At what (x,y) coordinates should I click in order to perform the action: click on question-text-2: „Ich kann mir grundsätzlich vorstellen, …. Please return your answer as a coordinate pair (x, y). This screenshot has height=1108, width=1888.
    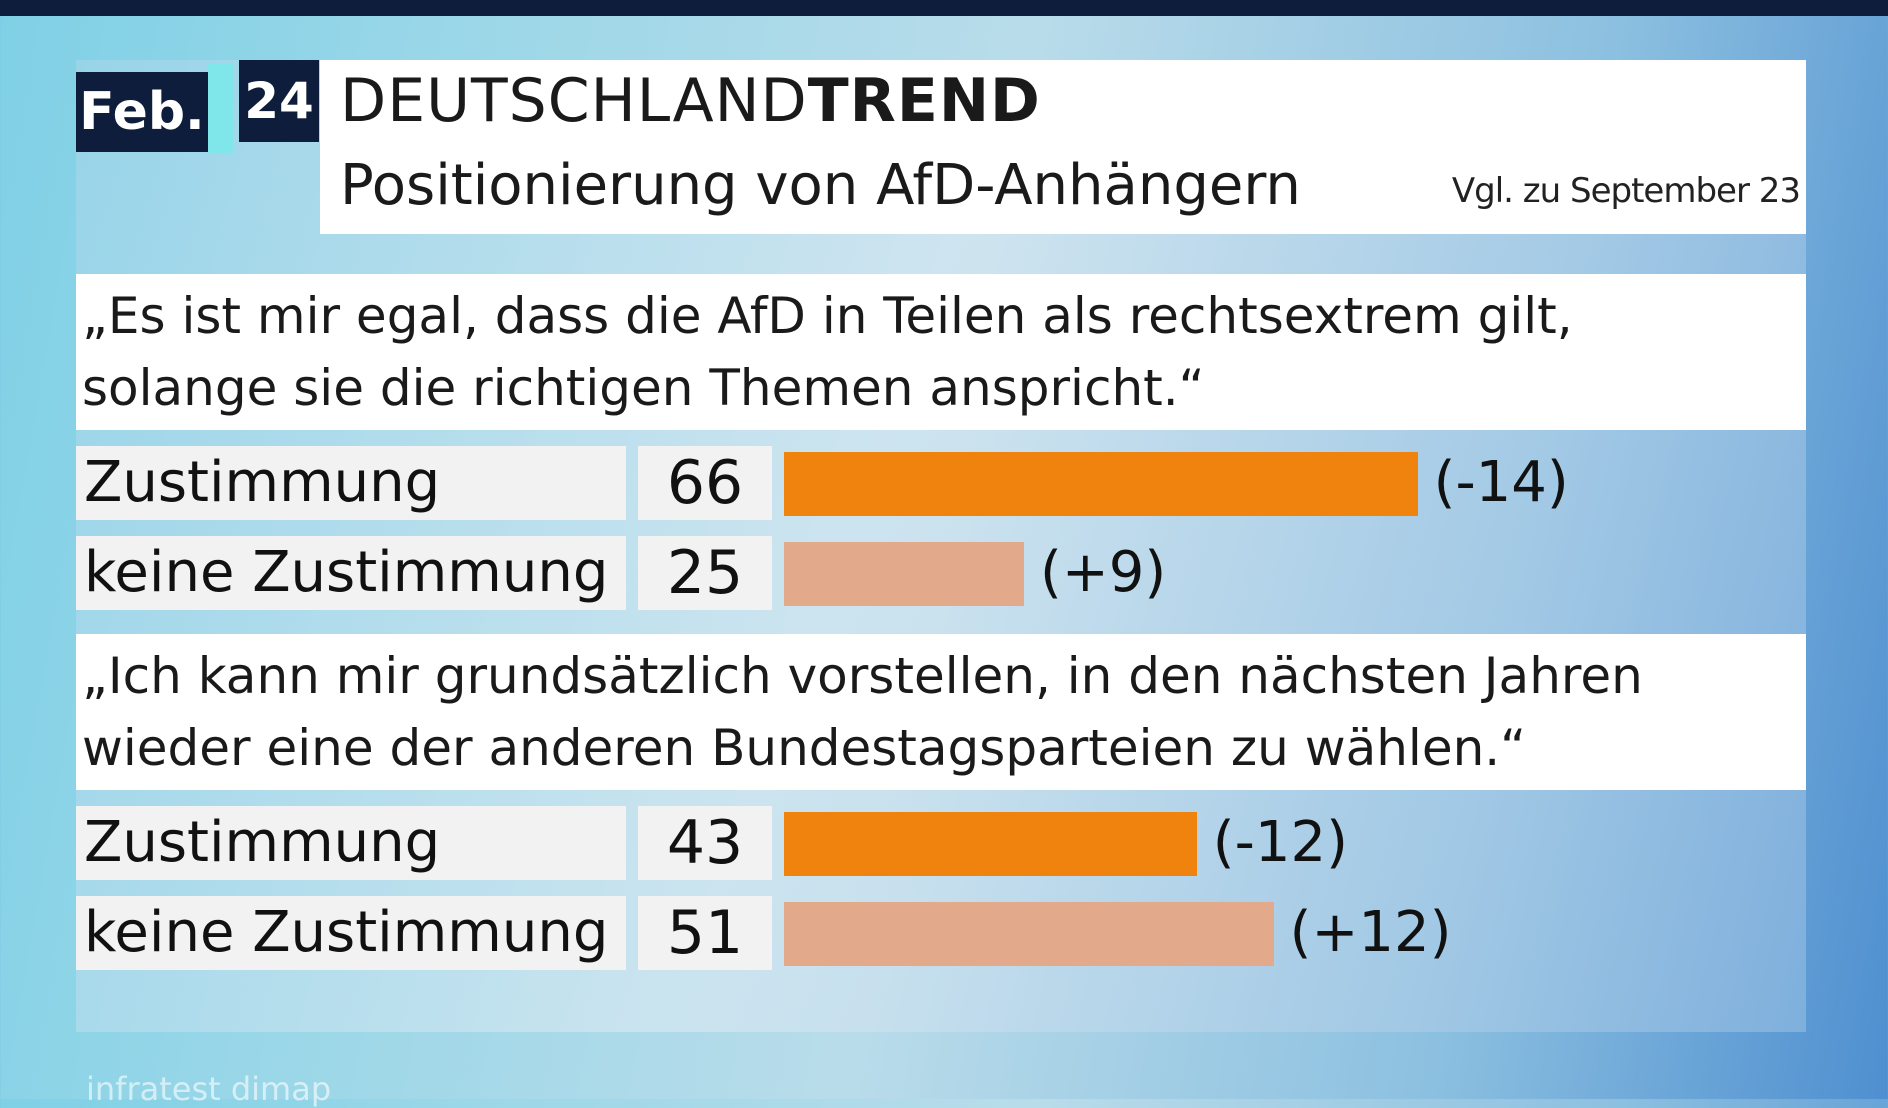
    Looking at the image, I should click on (862, 712).